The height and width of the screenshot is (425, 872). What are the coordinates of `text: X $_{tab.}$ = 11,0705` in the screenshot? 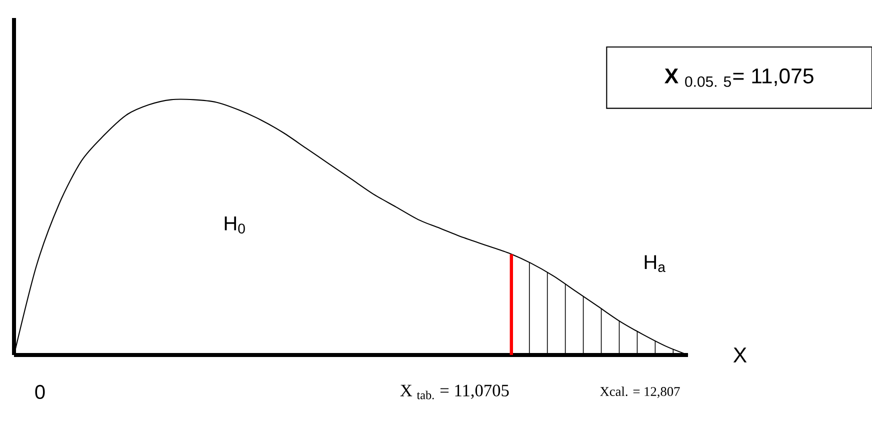 It's located at (454, 392).